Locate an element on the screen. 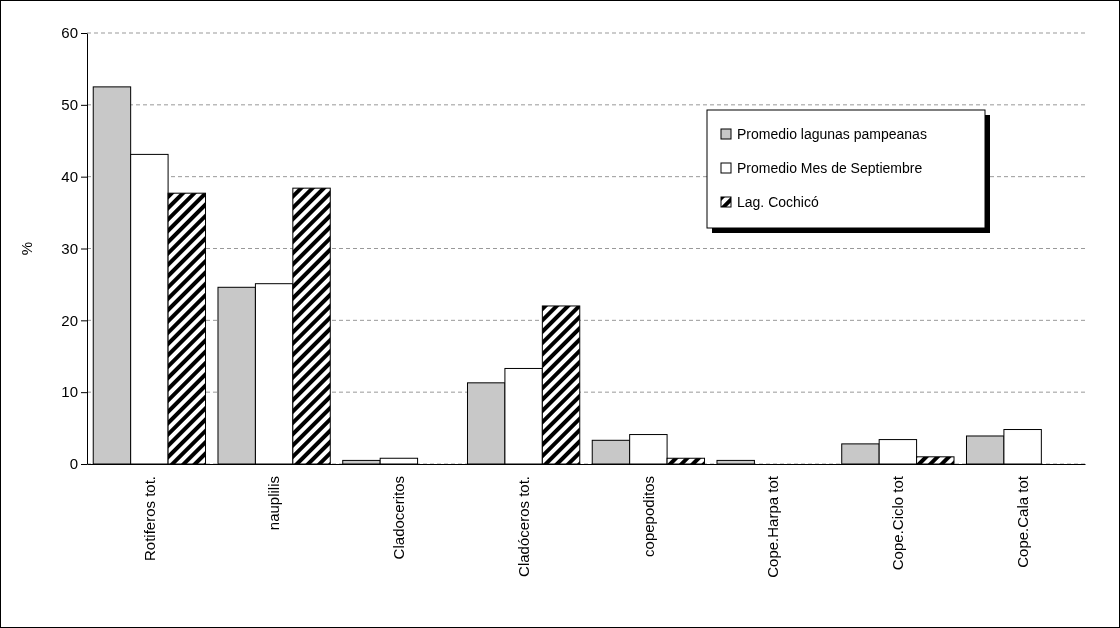 The width and height of the screenshot is (1120, 628). x-tick-label: Cope.Harpa tot is located at coordinates (773, 526).